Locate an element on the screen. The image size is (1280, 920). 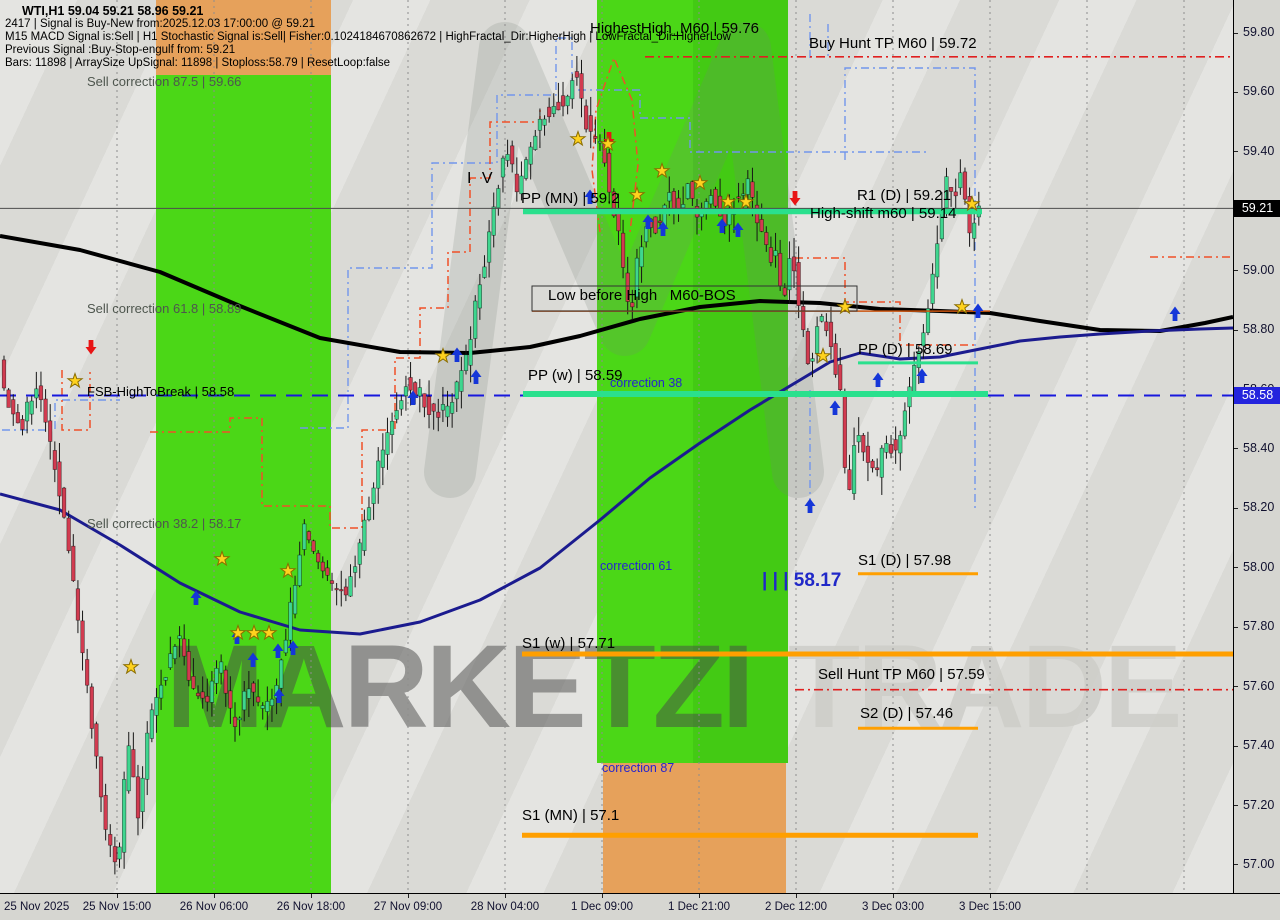
highest-high-label: HighestHigh_M60 | 59.76 is located at coordinates (674, 28).